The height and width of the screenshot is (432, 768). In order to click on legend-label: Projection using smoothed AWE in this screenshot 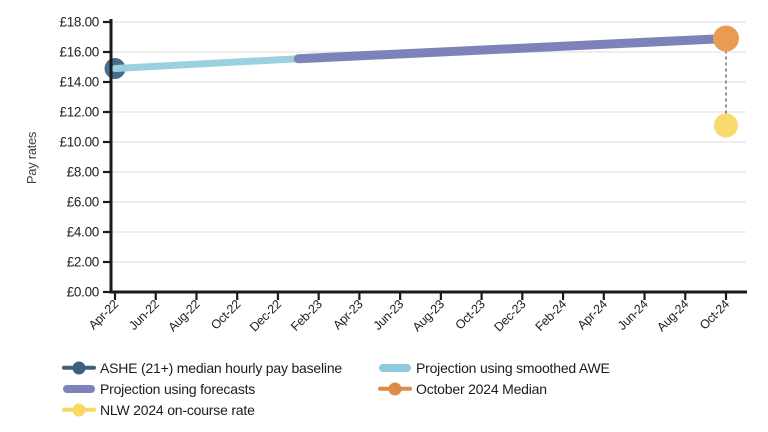, I will do `click(513, 367)`.